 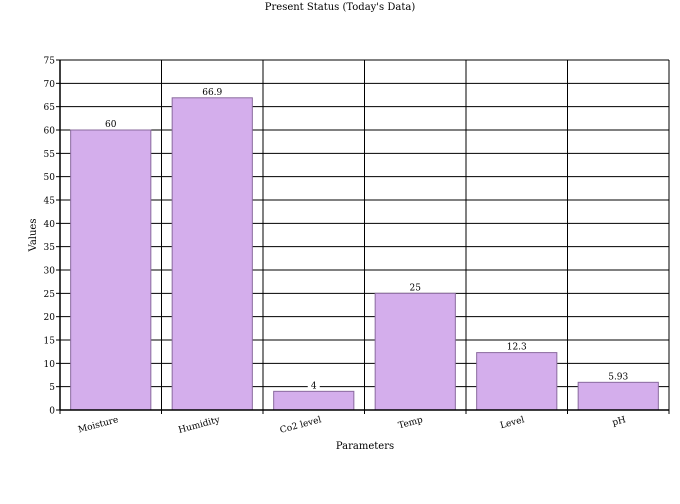 What do you see at coordinates (111, 270) in the screenshot?
I see `bar-moisture` at bounding box center [111, 270].